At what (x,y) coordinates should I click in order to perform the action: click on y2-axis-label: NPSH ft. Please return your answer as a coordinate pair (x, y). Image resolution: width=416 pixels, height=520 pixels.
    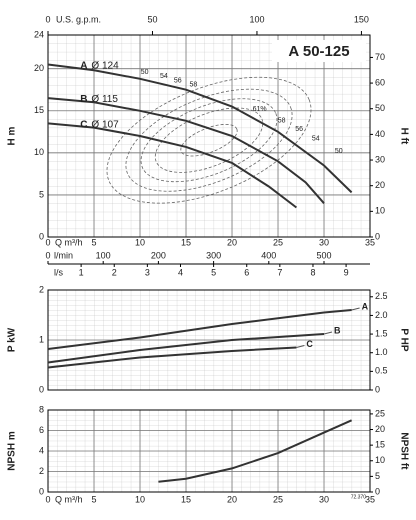
    Looking at the image, I should click on (403, 451).